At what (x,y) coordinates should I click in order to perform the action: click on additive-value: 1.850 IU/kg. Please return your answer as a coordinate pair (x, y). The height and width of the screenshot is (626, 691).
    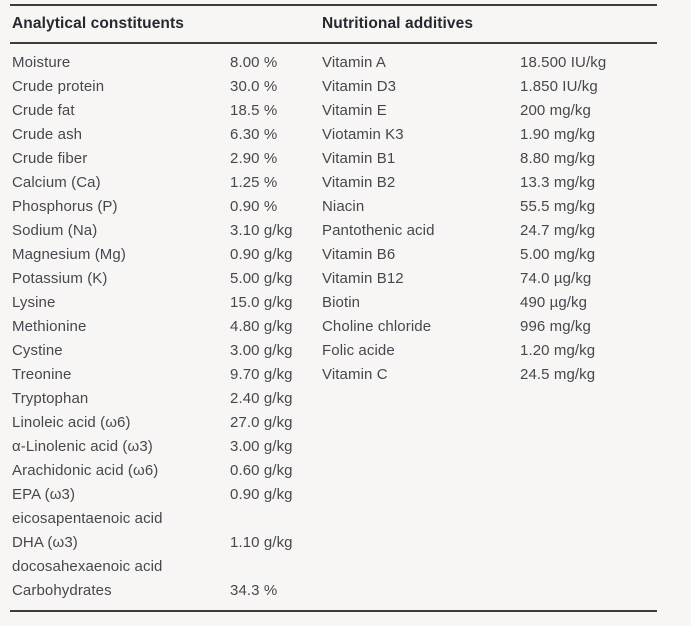
    Looking at the image, I should click on (559, 86).